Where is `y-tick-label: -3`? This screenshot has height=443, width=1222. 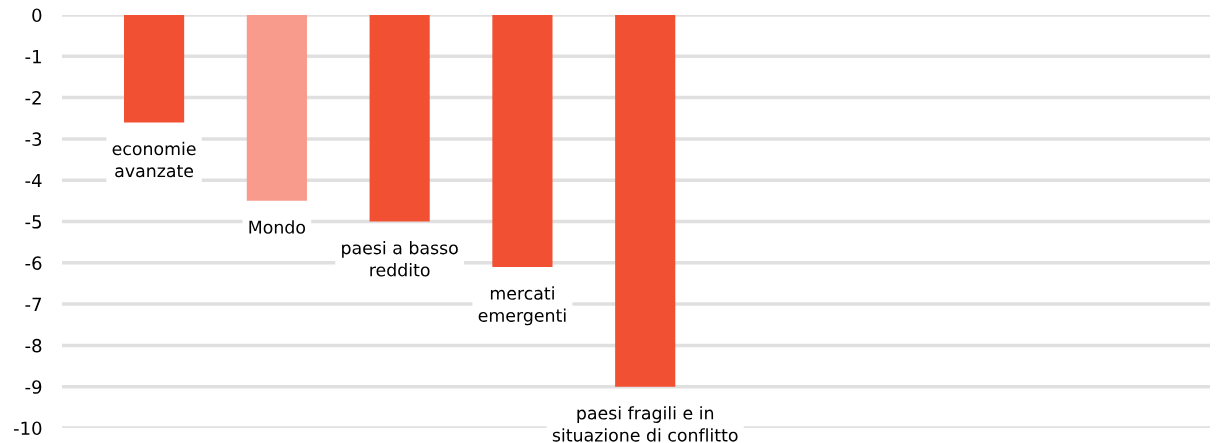 y-tick-label: -3 is located at coordinates (33, 139).